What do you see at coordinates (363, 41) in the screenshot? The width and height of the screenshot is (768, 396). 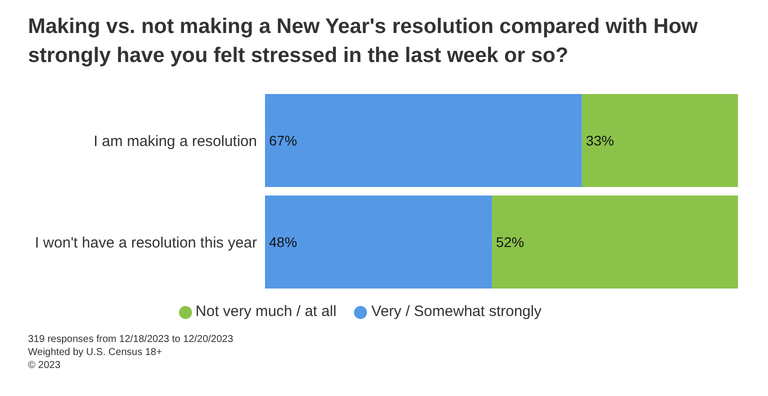 I see `chart-title: Making vs. not making a New Year's resolution compared with How strongly have you felt stressed in the last week or so?` at bounding box center [363, 41].